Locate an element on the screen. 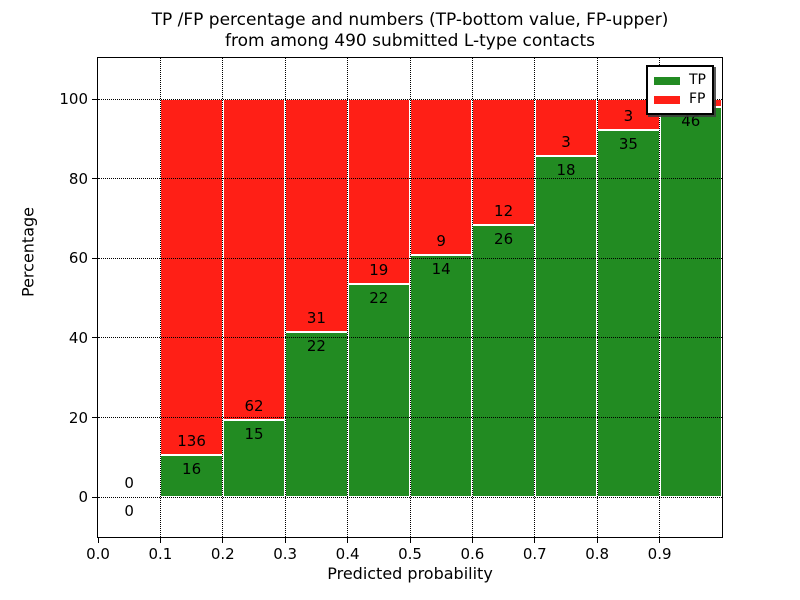 The width and height of the screenshot is (800, 600). x-tick-label: 0.3 is located at coordinates (285, 554).